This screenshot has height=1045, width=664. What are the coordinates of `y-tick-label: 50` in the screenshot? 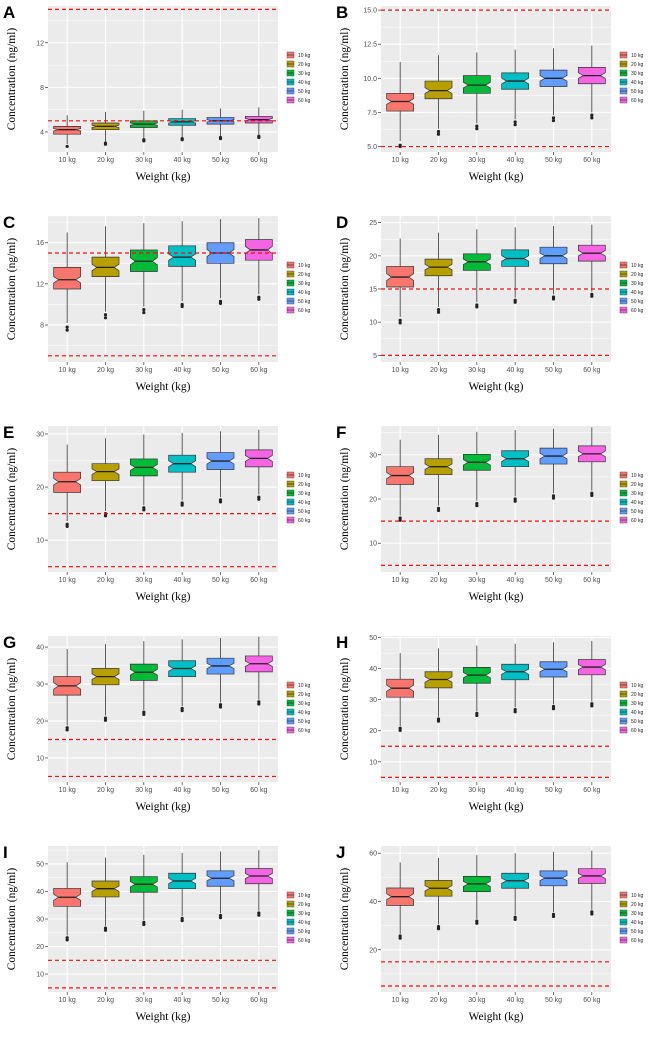 It's located at (40, 864).